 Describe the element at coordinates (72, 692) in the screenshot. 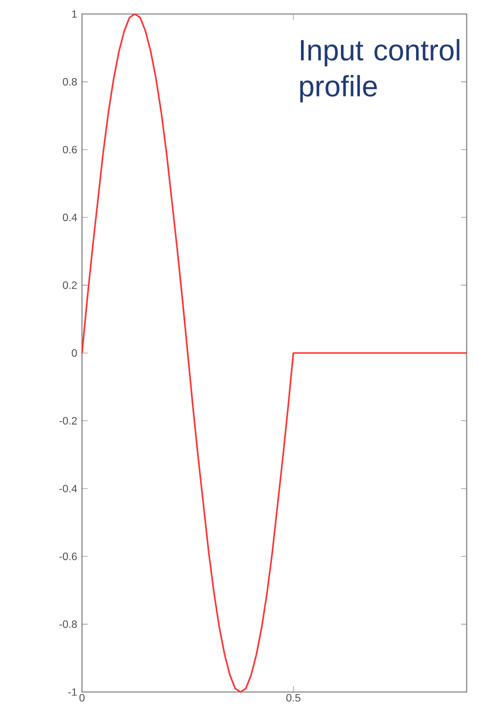

I see `y-tick-label: -1` at that location.